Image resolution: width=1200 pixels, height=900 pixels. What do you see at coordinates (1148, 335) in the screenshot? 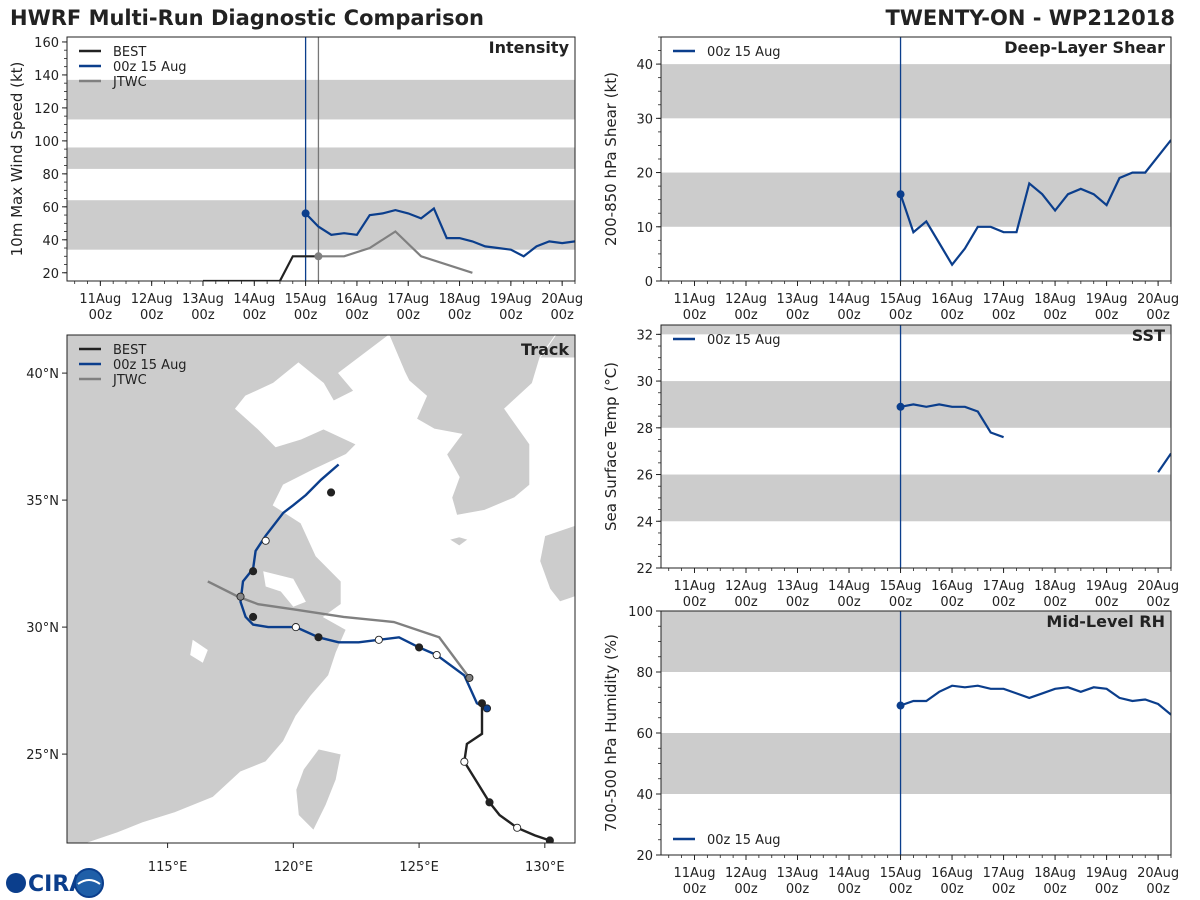
I see `sst-title: SST` at bounding box center [1148, 335].